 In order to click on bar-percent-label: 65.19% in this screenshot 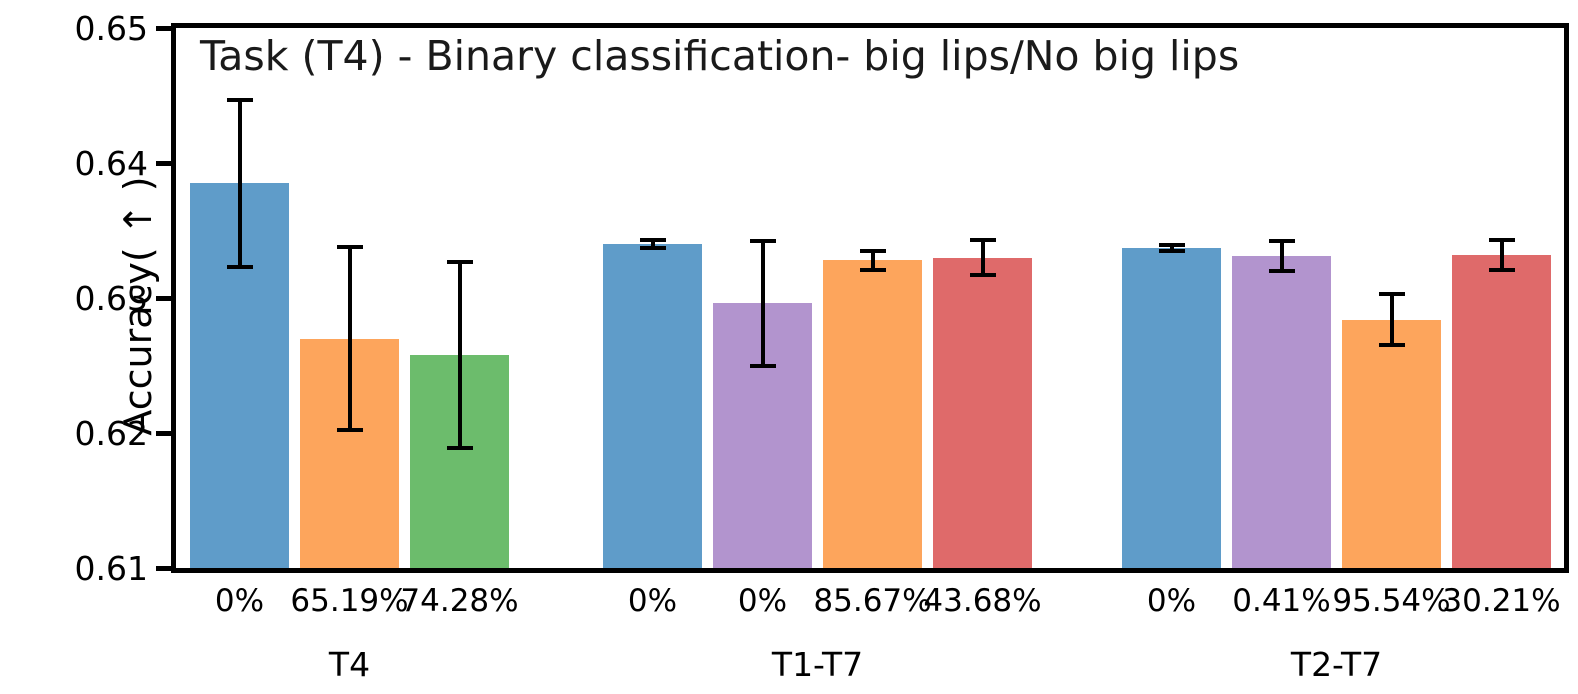, I will do `click(349, 601)`.